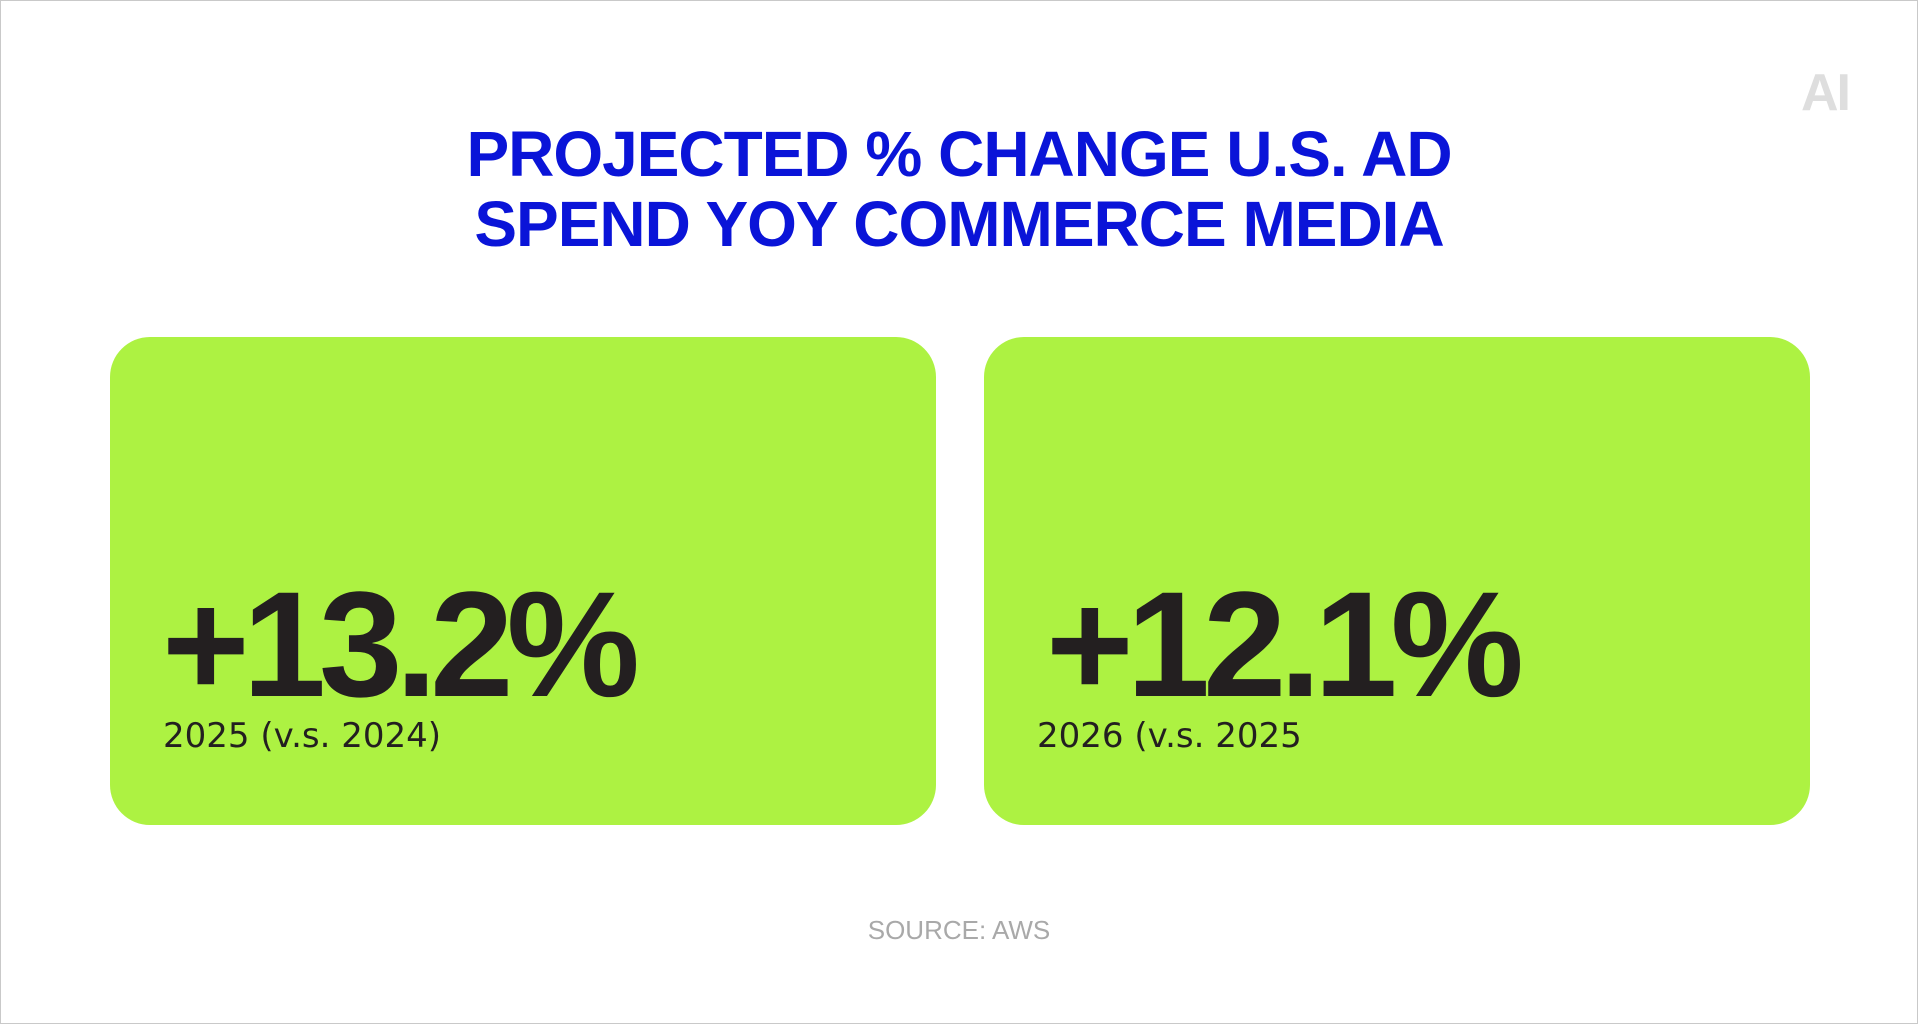  Describe the element at coordinates (959, 224) in the screenshot. I see `title-line-2: SPEND YOY COMMERCE MEDIA` at that location.